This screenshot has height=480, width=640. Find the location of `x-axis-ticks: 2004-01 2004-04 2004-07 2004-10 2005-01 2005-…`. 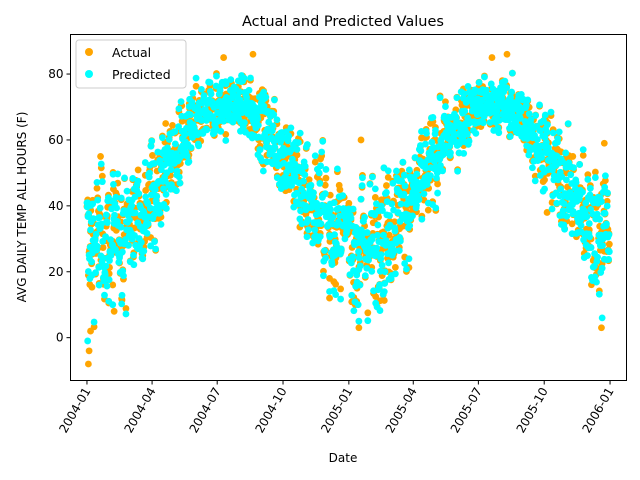

x-axis-ticks: 2004-01 2004-04 2004-07 2004-10 2005-01 2005-… is located at coordinates (336, 407).